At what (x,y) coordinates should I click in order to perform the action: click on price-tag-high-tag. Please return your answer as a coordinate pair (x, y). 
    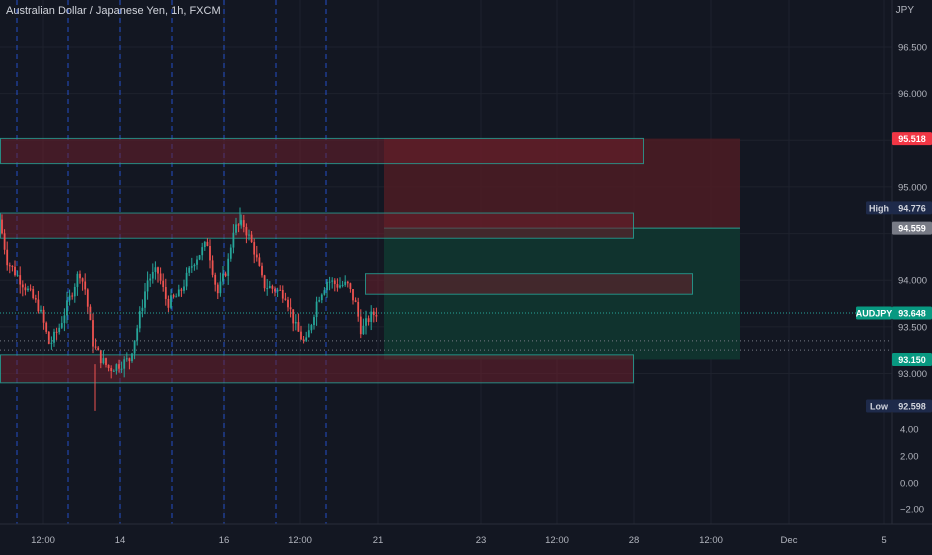
    Looking at the image, I should click on (879, 208).